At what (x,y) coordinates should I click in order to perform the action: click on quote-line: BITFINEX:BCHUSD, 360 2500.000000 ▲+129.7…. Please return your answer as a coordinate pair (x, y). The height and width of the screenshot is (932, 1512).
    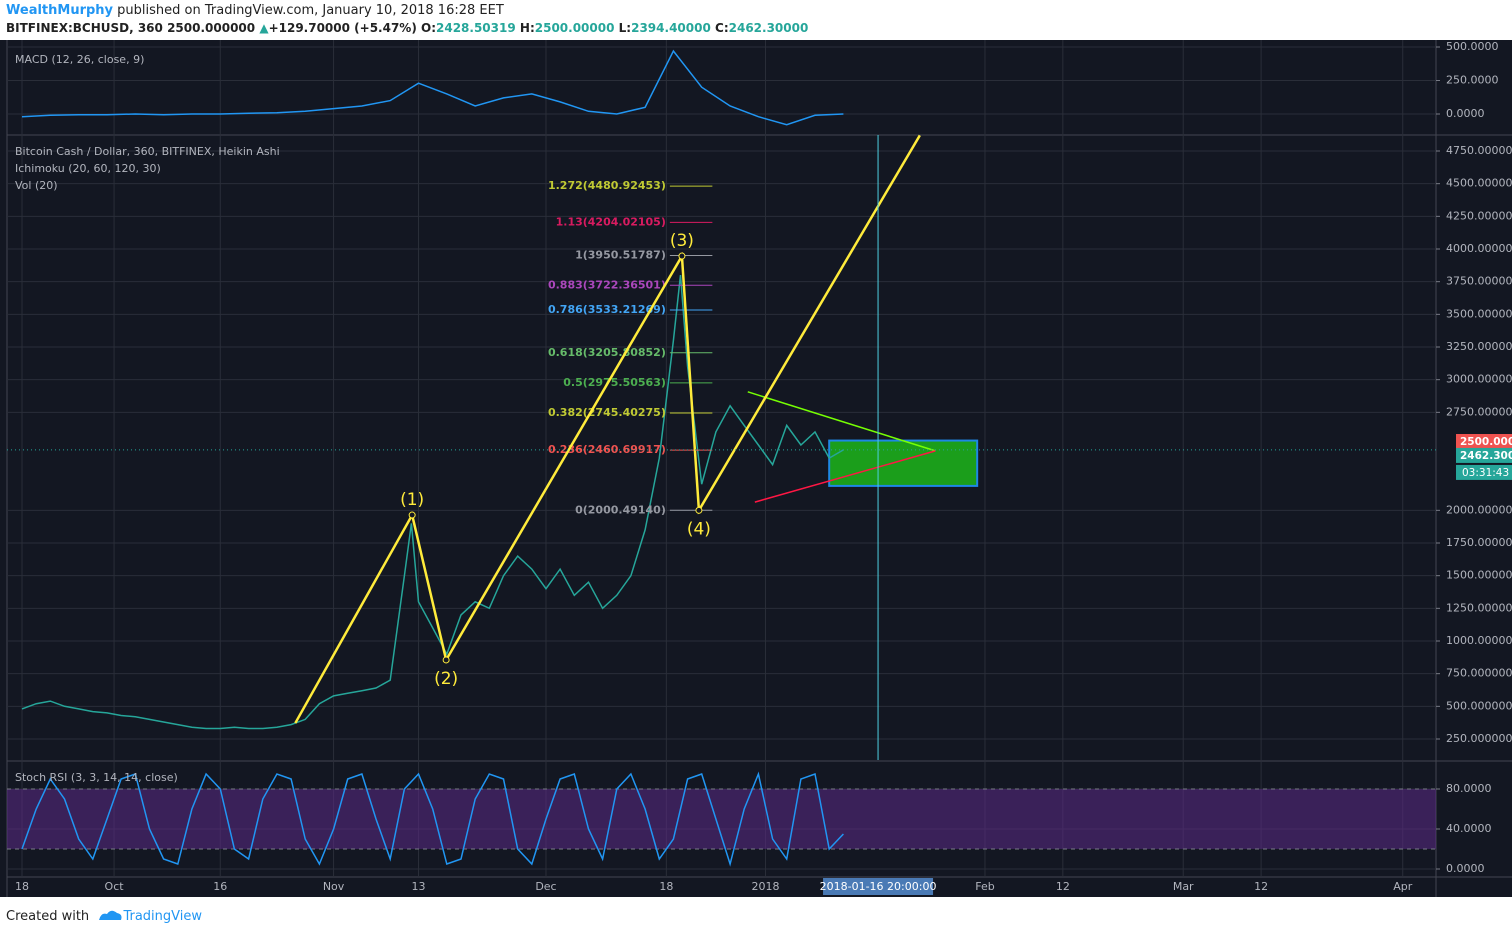
    Looking at the image, I should click on (407, 28).